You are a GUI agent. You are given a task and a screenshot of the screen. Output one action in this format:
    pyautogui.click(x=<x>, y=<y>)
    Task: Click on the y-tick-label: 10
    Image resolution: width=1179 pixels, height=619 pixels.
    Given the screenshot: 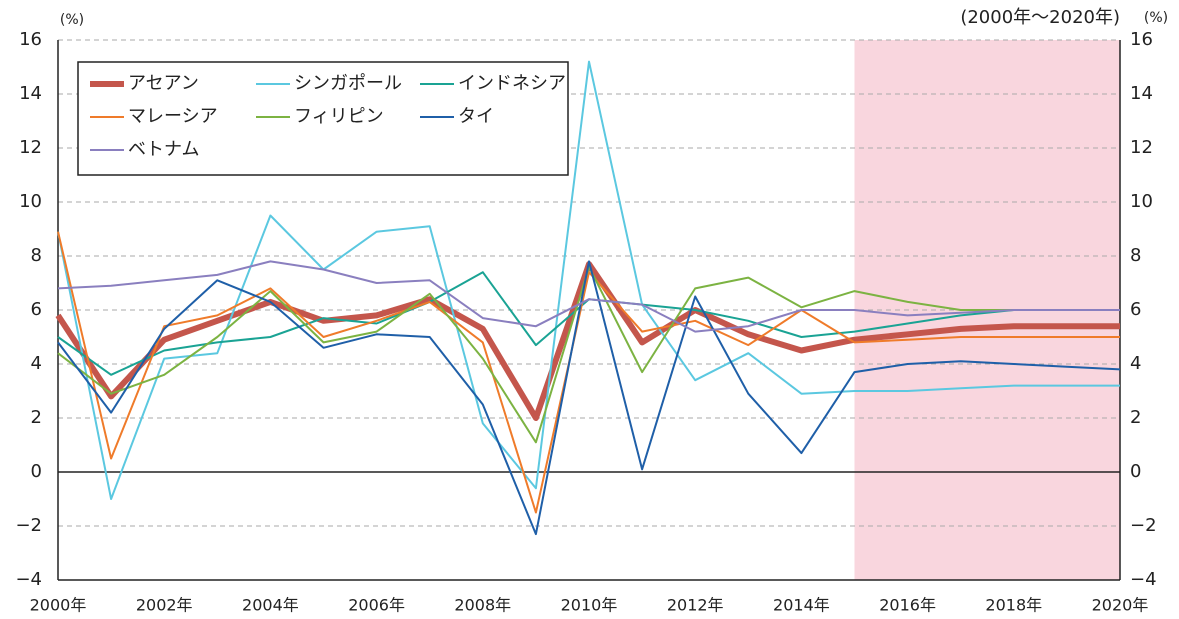 What is the action you would take?
    pyautogui.click(x=30, y=201)
    